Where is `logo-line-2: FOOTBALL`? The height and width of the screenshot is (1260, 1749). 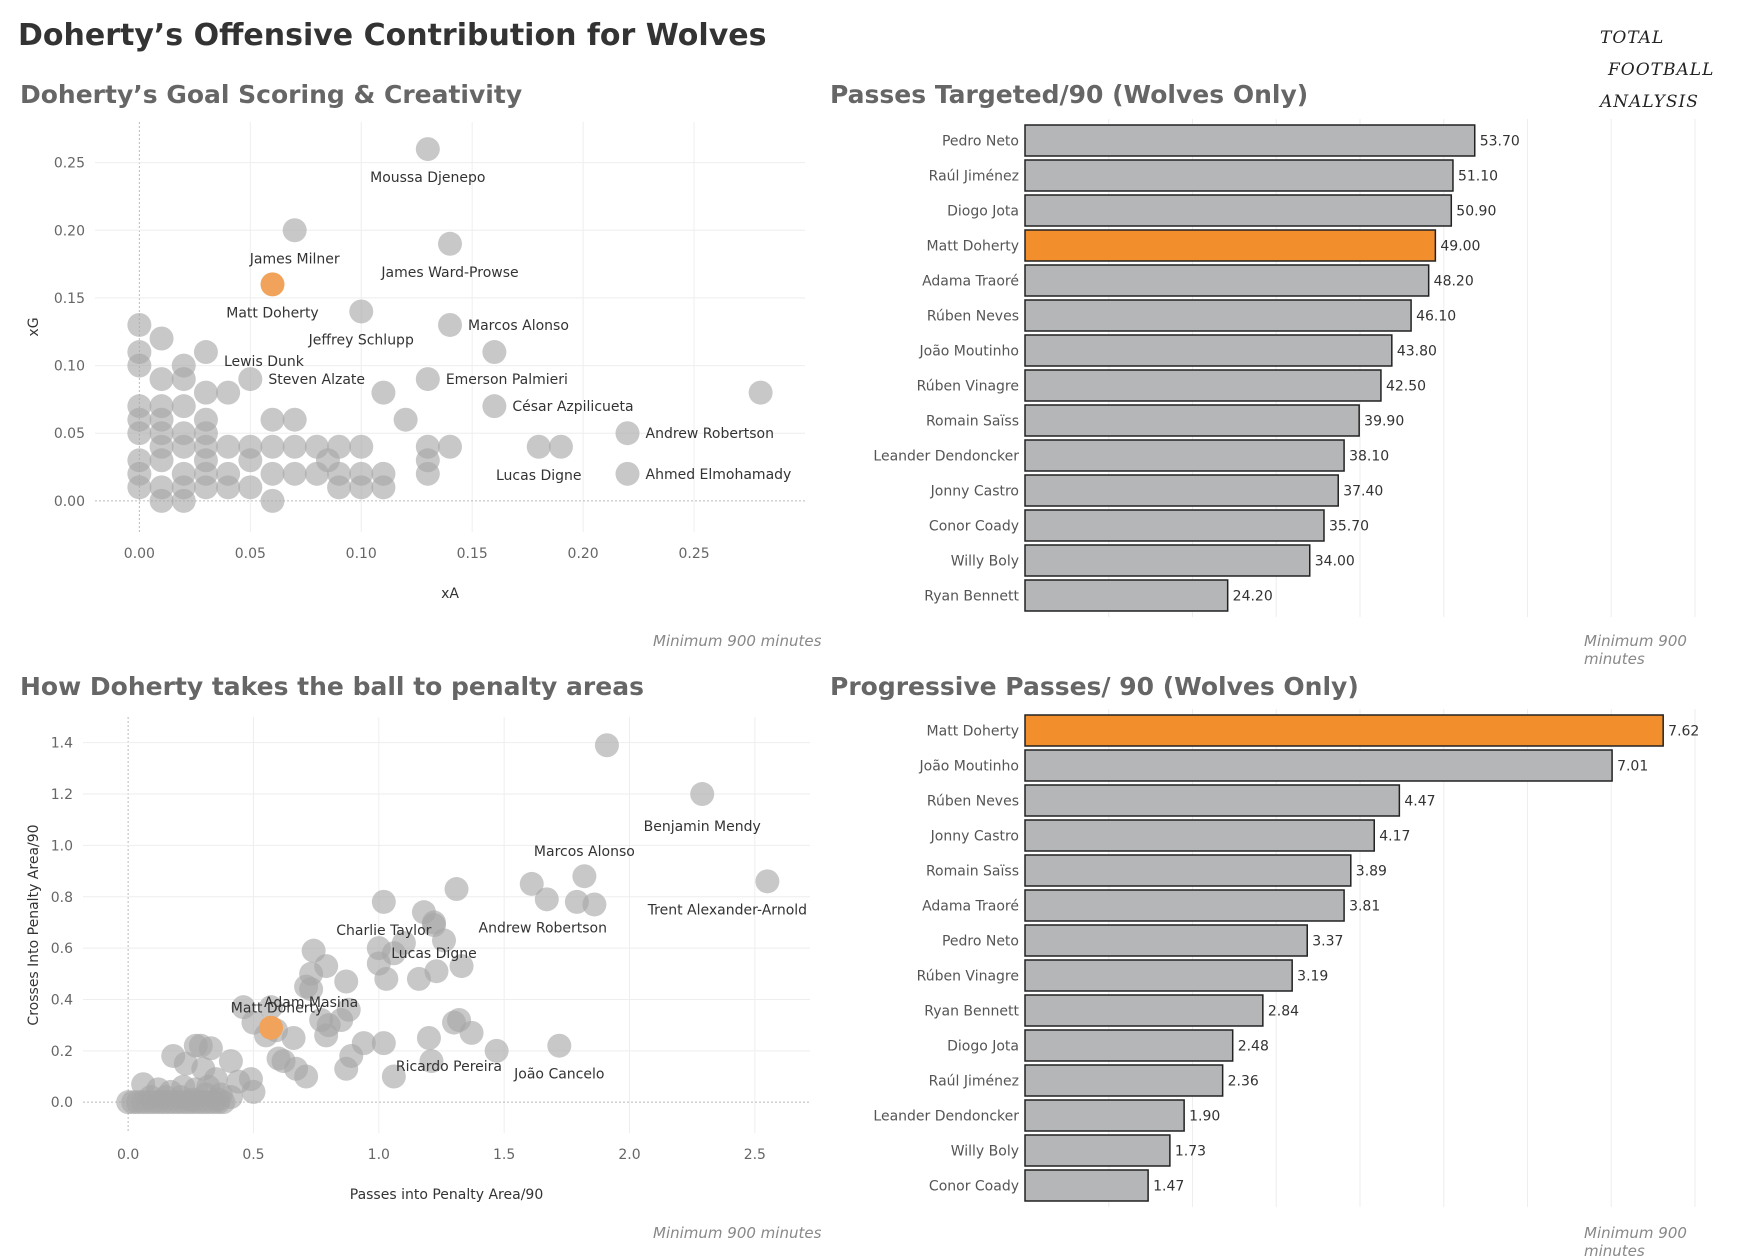 logo-line-2: FOOTBALL is located at coordinates (1661, 70).